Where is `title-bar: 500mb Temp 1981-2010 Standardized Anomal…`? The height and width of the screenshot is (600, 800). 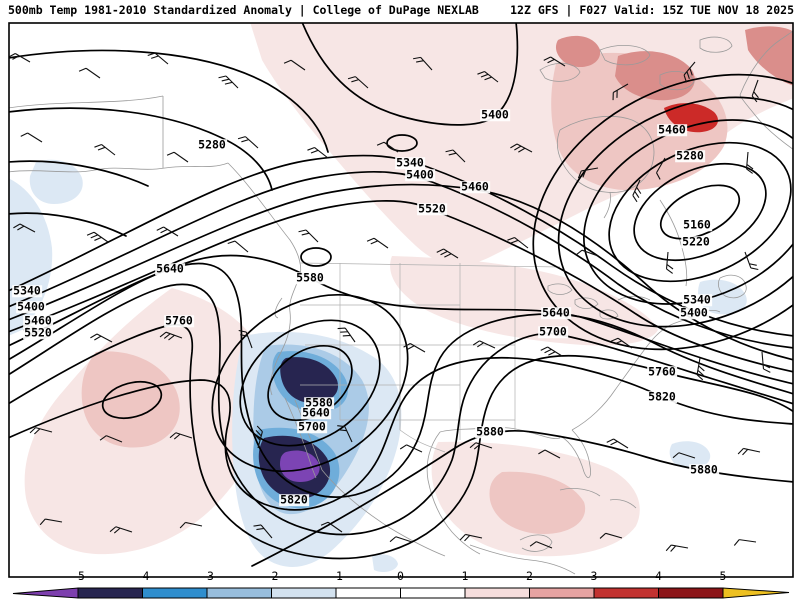
title-bar: 500mb Temp 1981-2010 Standardized Anomal… is located at coordinates (401, 10).